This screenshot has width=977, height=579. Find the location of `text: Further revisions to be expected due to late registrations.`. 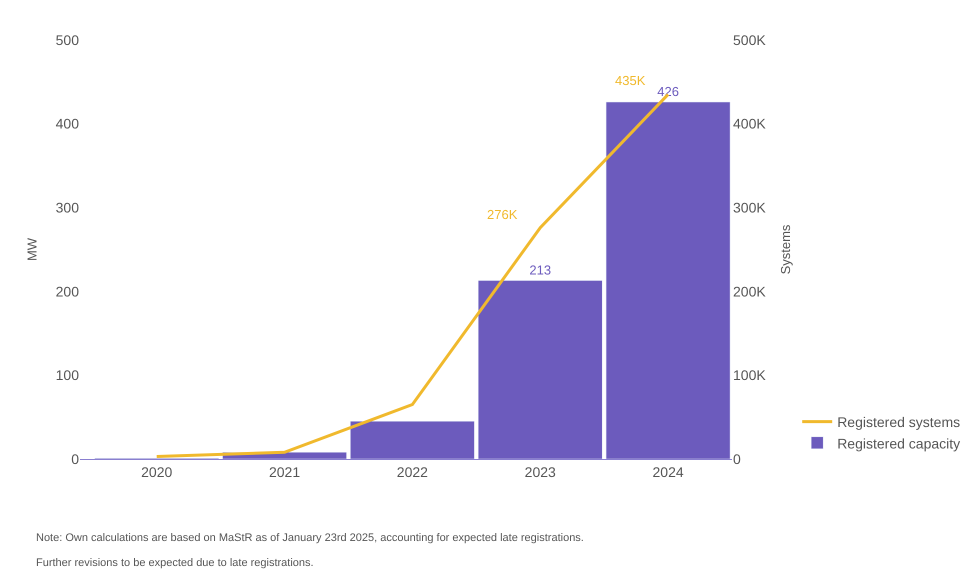

text: Further revisions to be expected due to late registrations. is located at coordinates (175, 563).